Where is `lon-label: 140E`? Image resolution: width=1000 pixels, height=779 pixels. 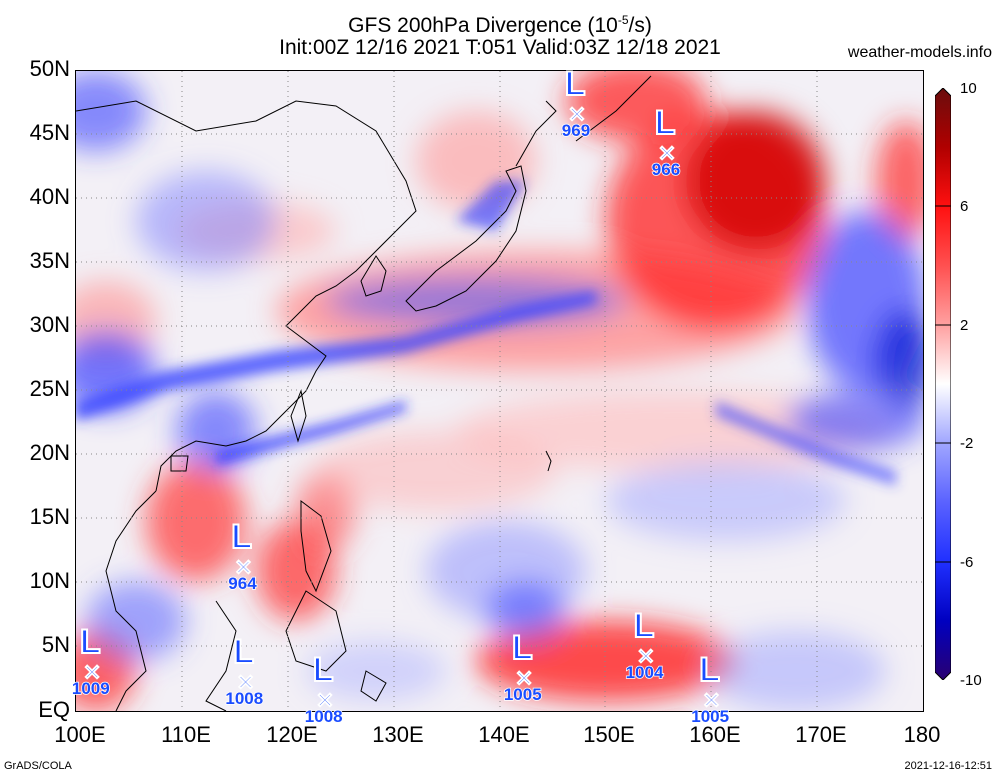
lon-label: 140E is located at coordinates (504, 734).